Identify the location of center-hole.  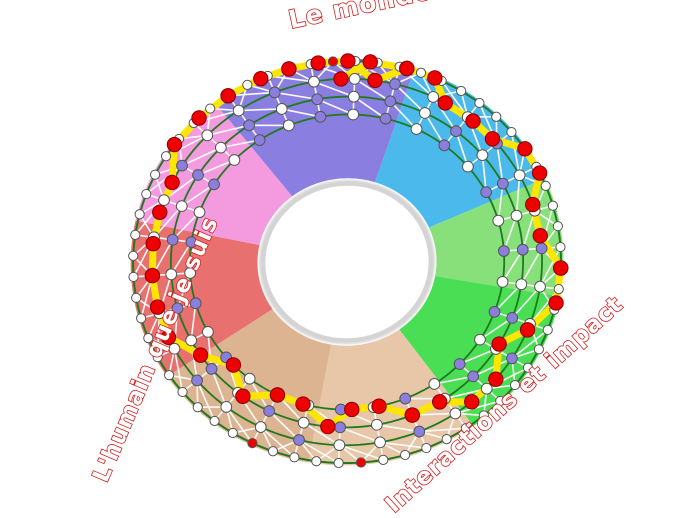
(346, 262).